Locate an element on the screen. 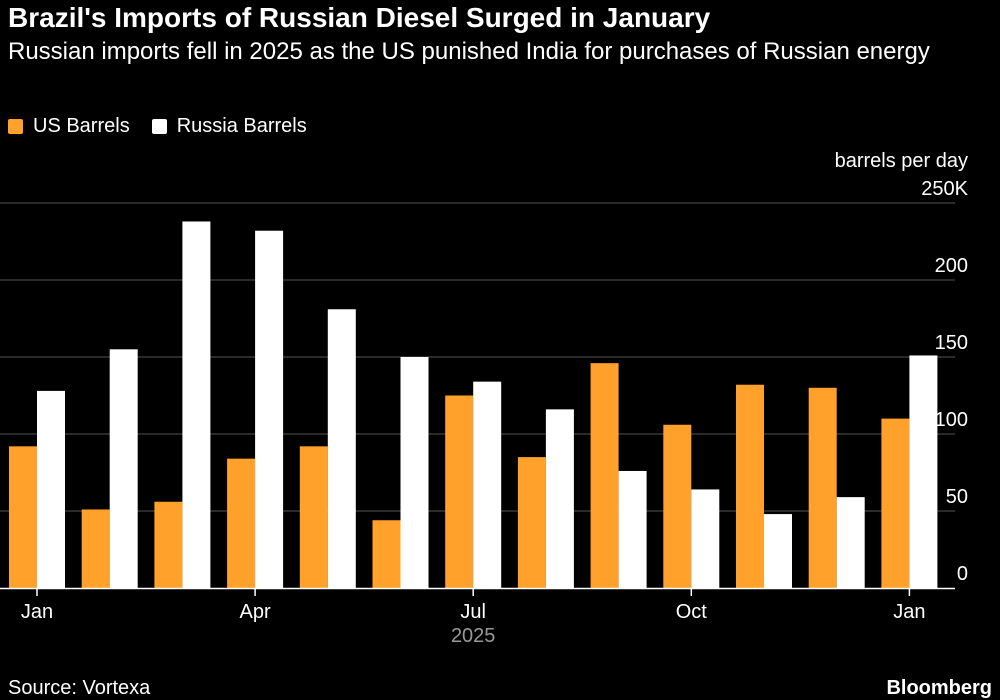  source-note: Source: Vortexa is located at coordinates (79, 688).